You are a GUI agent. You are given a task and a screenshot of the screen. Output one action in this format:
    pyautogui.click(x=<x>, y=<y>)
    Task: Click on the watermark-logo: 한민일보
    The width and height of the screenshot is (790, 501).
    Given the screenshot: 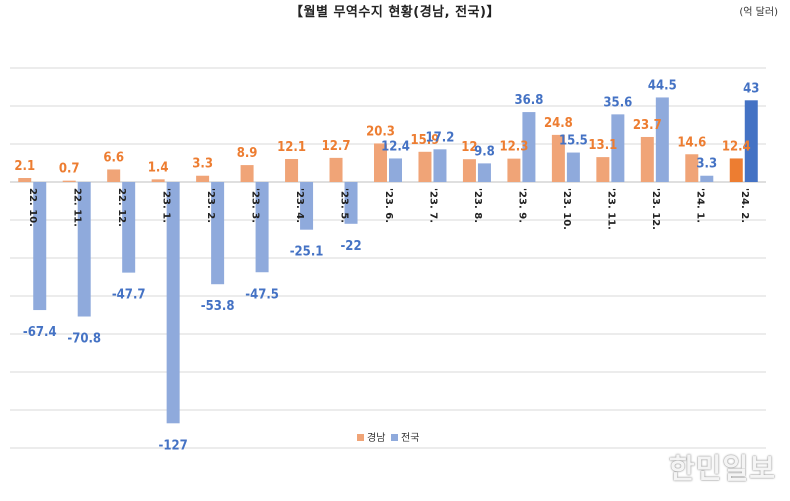 What is the action you would take?
    pyautogui.click(x=722, y=468)
    